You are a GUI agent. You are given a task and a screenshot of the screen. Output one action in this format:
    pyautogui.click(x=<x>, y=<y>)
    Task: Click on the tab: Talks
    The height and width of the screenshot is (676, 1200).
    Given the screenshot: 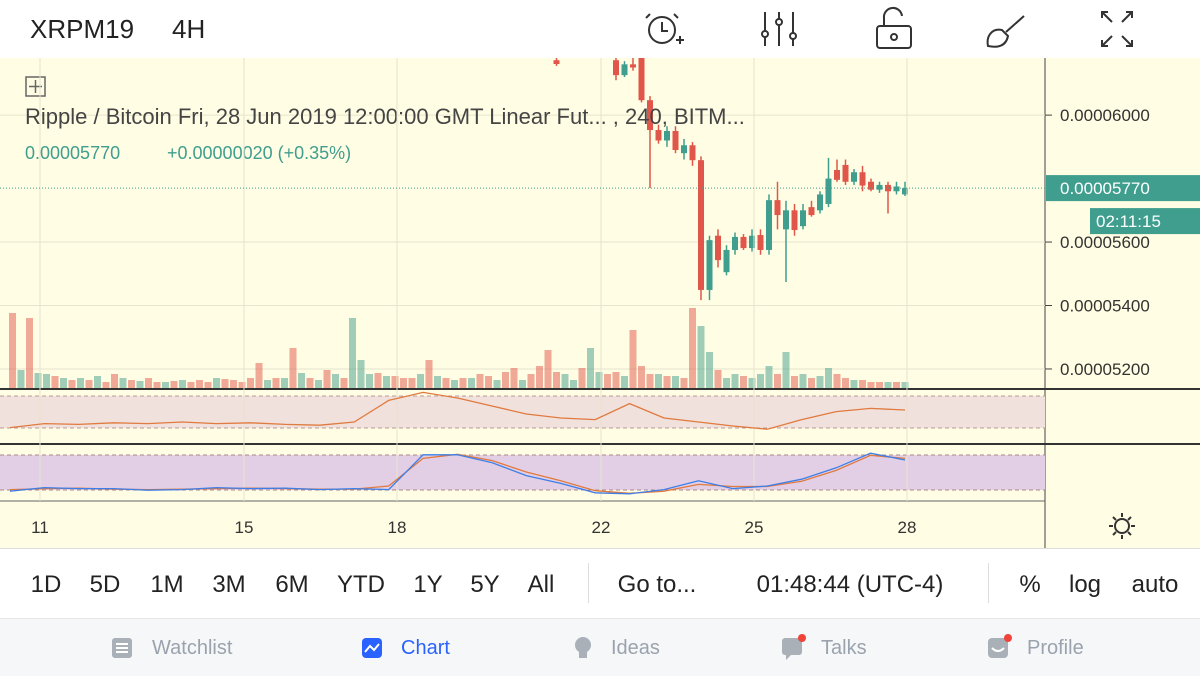 What is the action you would take?
    pyautogui.click(x=844, y=648)
    